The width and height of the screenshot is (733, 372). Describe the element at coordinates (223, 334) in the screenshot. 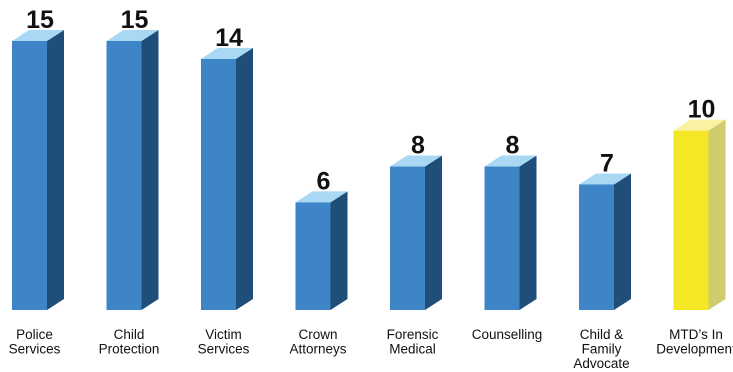

I see `category-label-line: Victim` at that location.